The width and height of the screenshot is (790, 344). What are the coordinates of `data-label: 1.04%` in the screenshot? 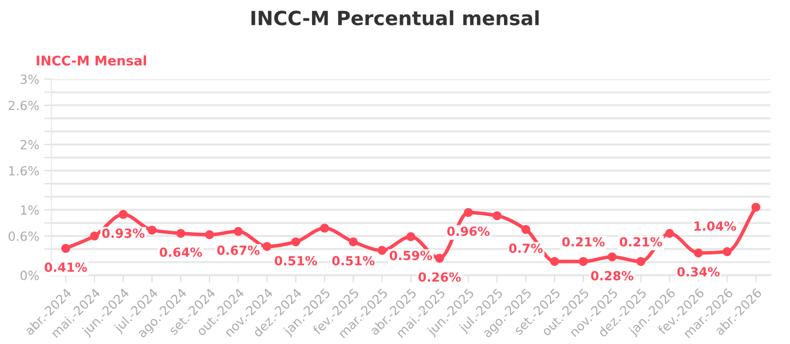 It's located at (715, 226).